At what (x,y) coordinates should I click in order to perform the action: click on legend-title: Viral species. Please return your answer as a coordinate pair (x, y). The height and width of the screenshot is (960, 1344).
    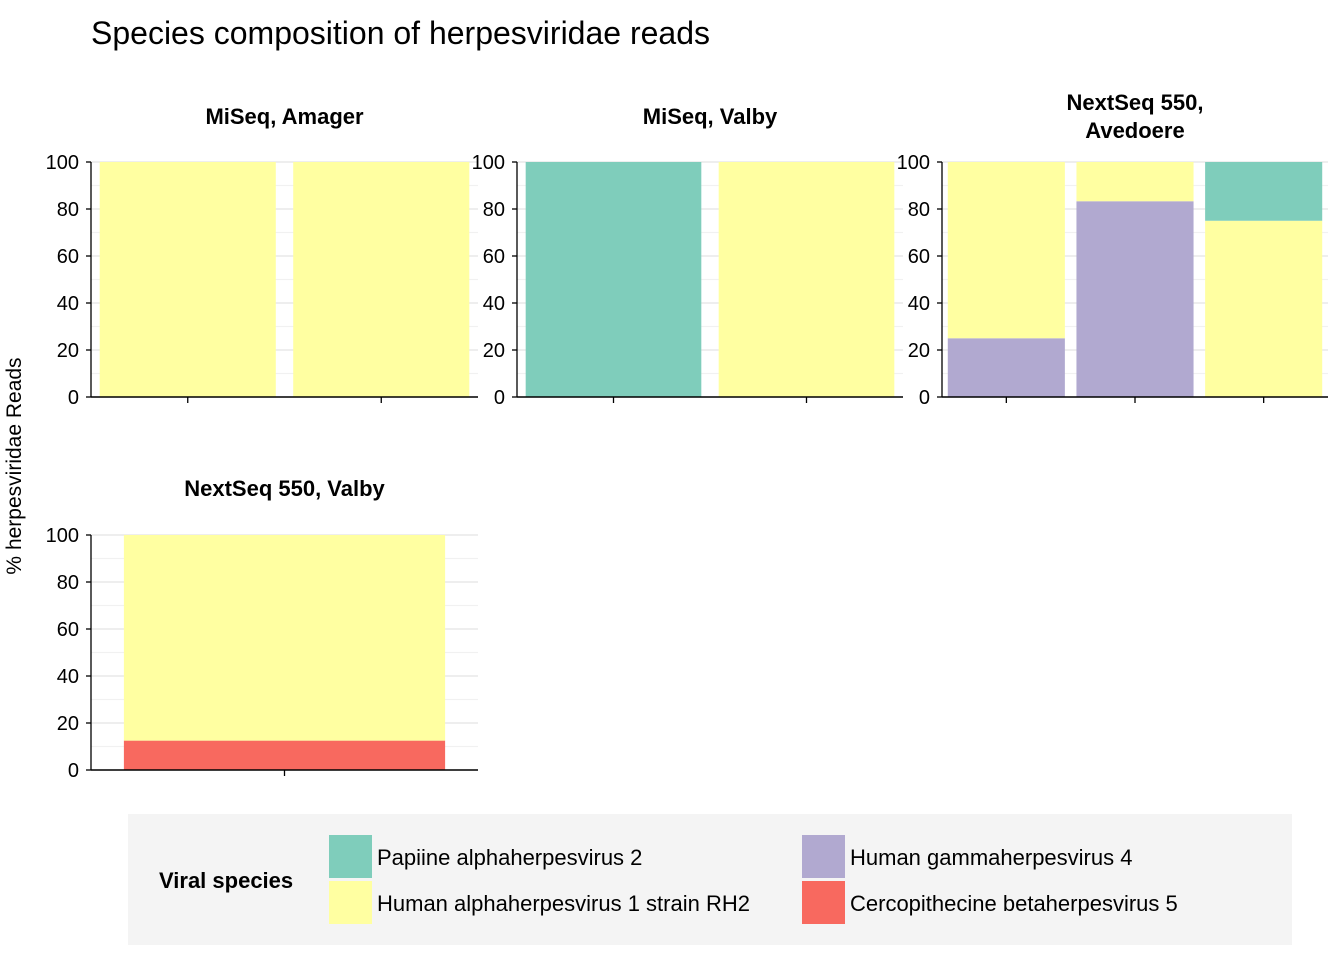
    Looking at the image, I should click on (226, 880).